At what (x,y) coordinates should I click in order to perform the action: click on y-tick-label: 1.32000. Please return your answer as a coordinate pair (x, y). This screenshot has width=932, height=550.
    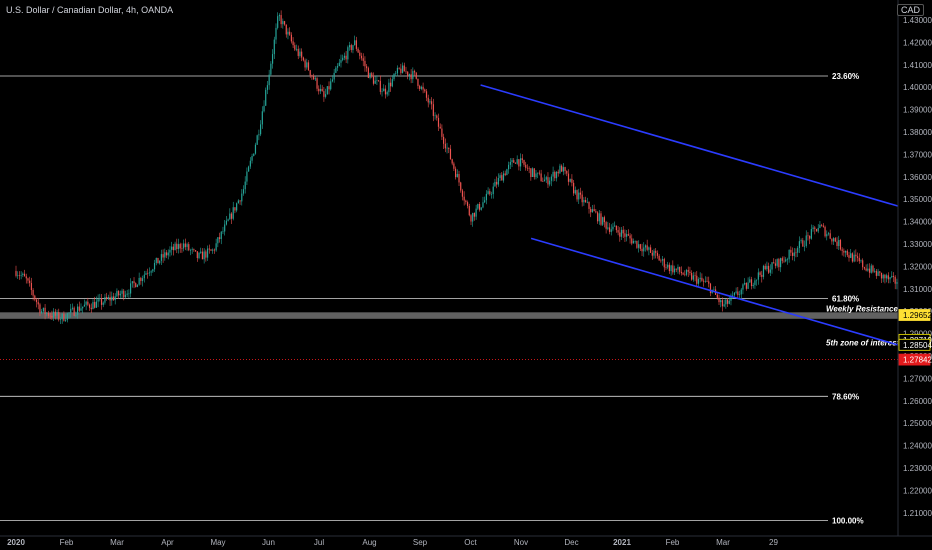
    Looking at the image, I should click on (917, 266).